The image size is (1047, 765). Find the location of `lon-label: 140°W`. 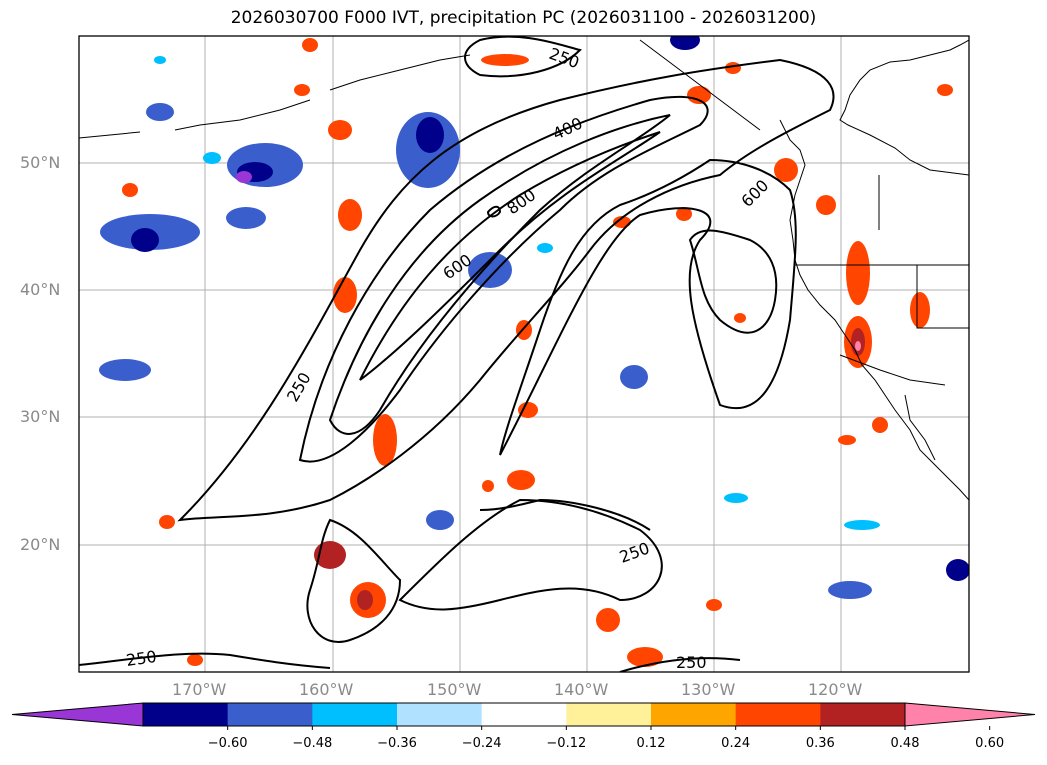

lon-label: 140°W is located at coordinates (581, 689).